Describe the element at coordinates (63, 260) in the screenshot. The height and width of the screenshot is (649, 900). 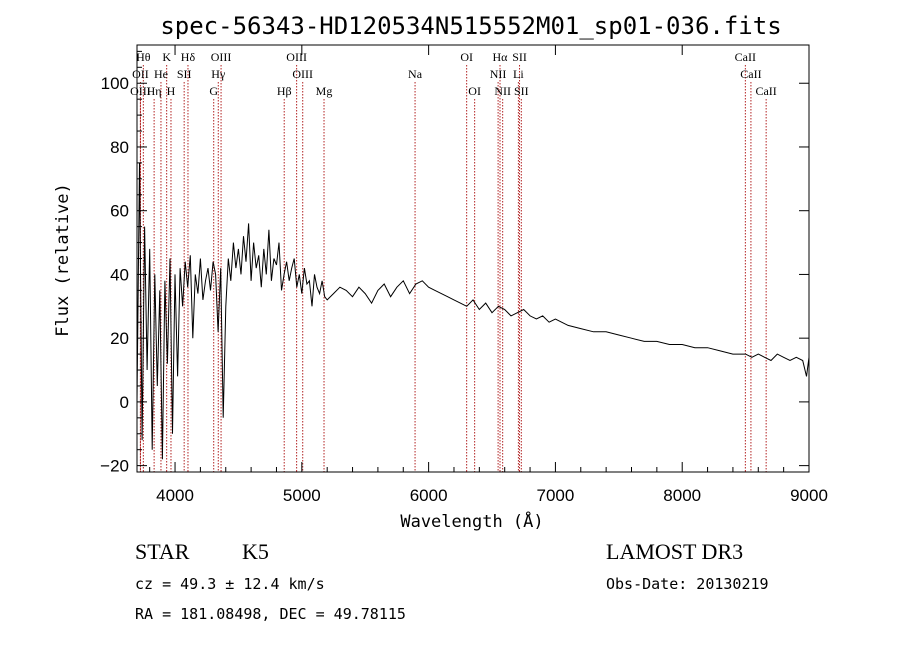
I see `y-axis-label: Flux (relative)` at that location.